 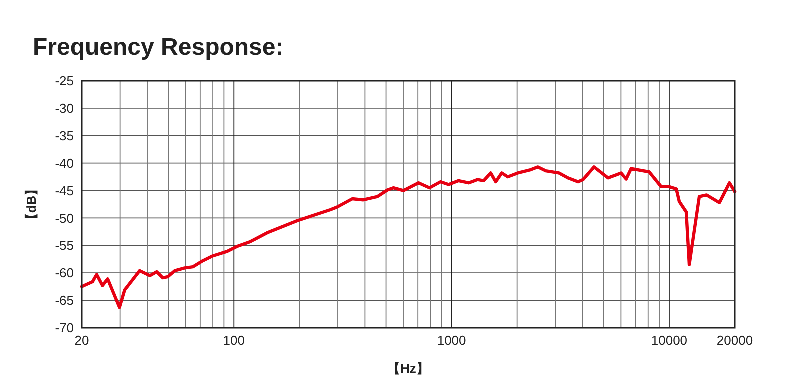 I want to click on y-tick-label: -60, so click(x=64, y=273).